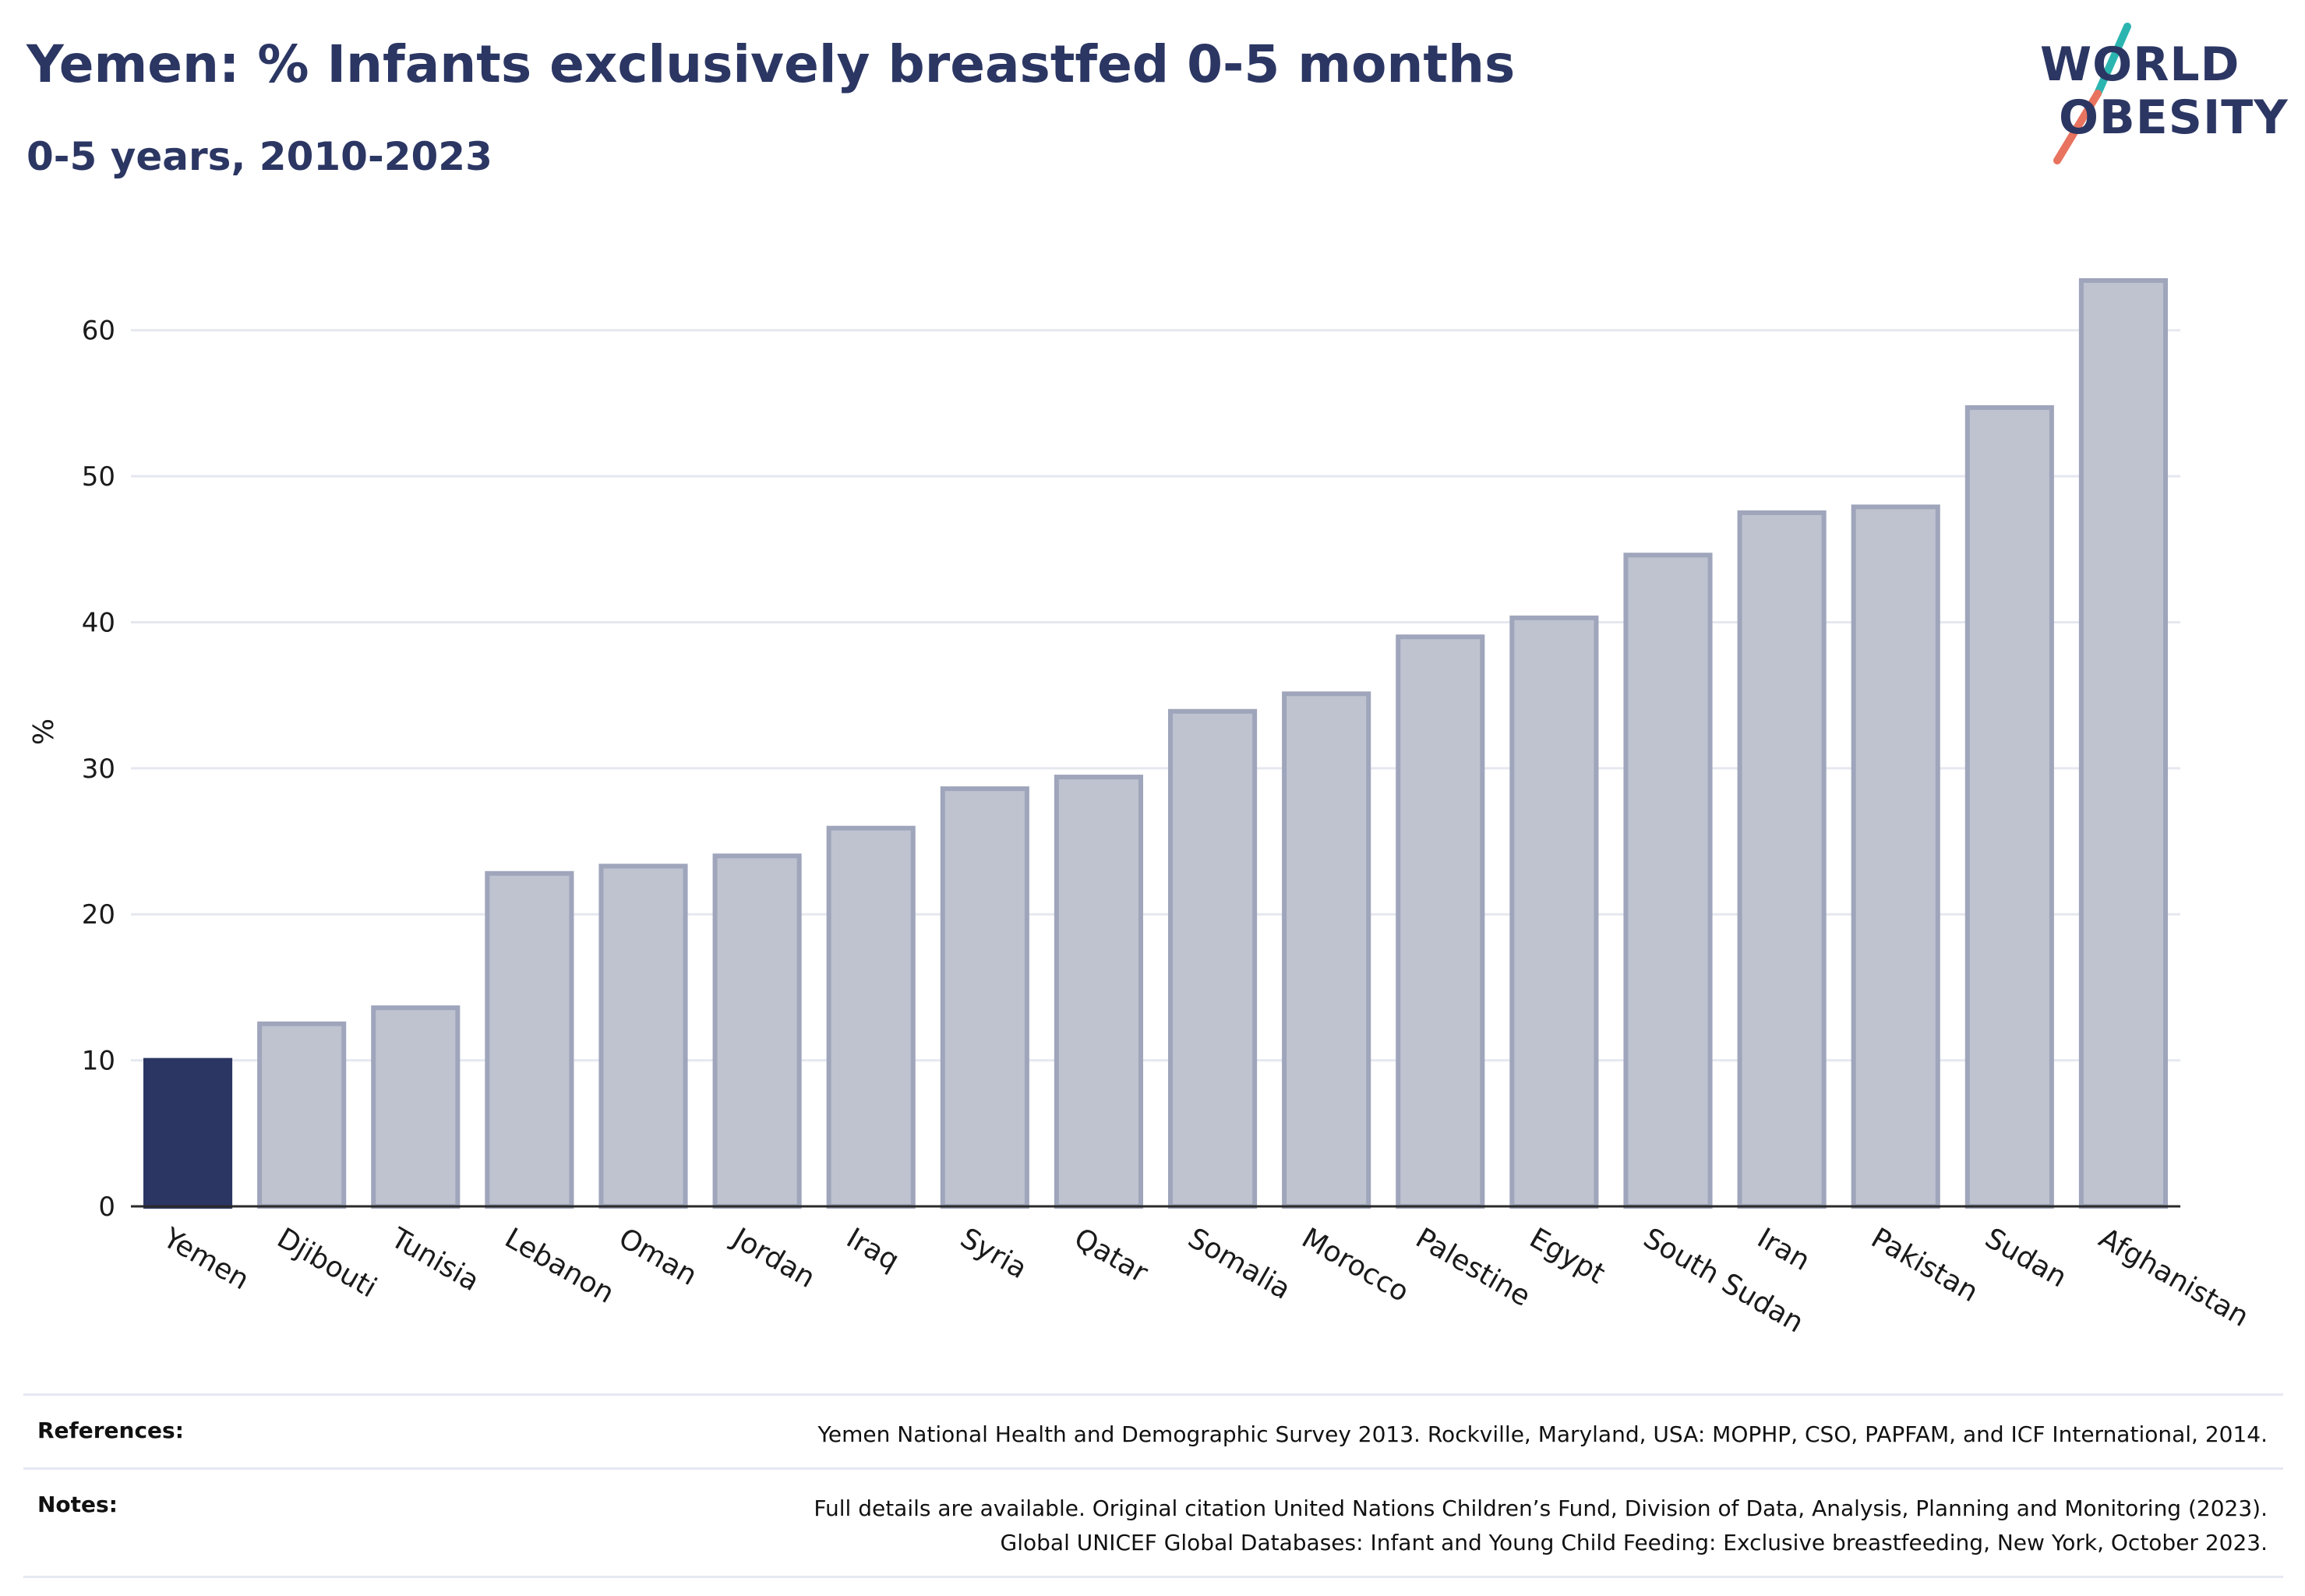 Image resolution: width=2305 pixels, height=1596 pixels. Describe the element at coordinates (643, 1036) in the screenshot. I see `bar-oman` at that location.